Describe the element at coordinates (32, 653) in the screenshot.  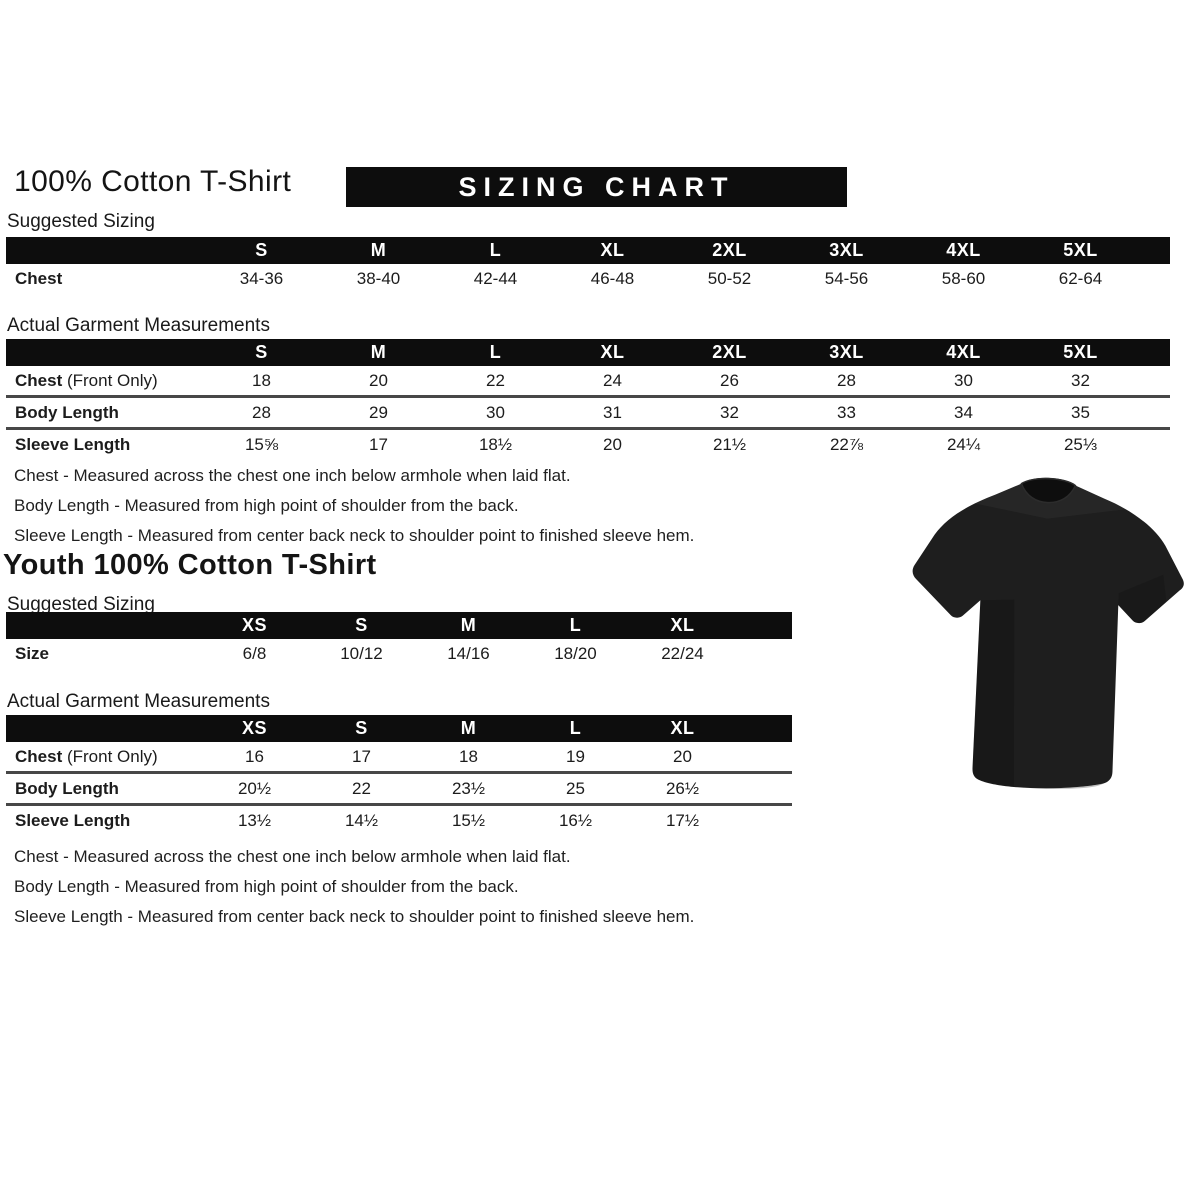
I see `row-label: Size` at that location.